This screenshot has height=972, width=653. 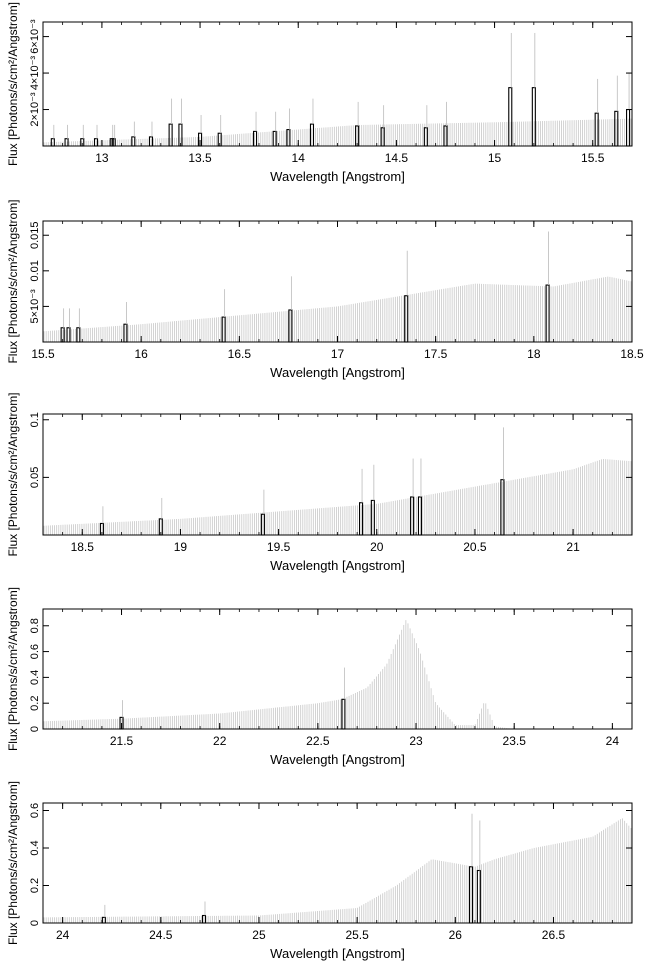 I want to click on x-tick-label: 20, so click(x=377, y=547).